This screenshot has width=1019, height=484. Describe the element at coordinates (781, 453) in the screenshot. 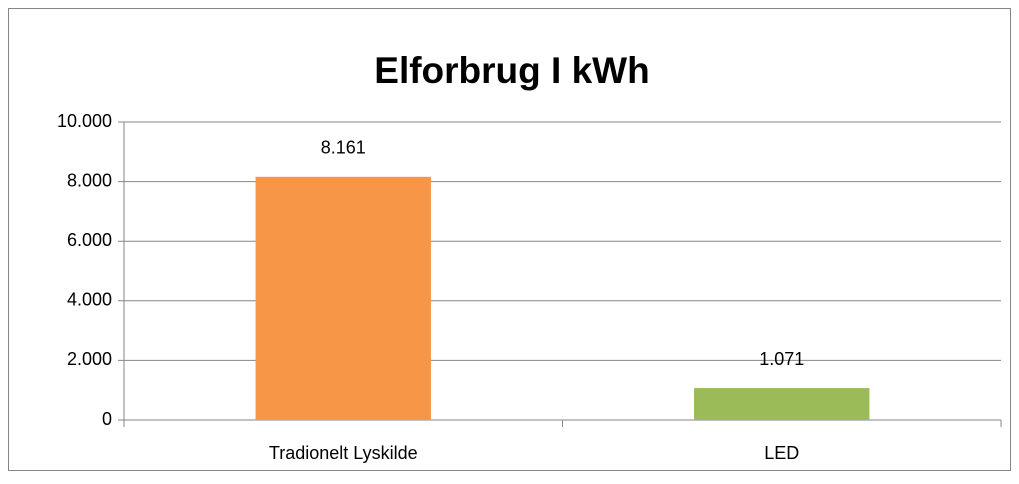

I see `x-tick-label: LED` at that location.